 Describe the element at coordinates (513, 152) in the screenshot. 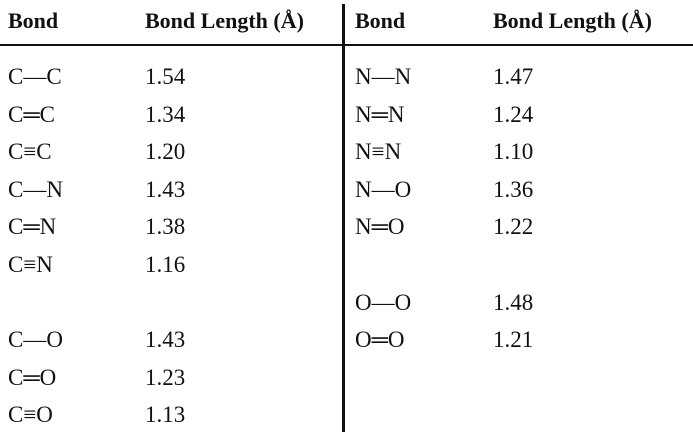

I see `length-cell: 1.10` at that location.